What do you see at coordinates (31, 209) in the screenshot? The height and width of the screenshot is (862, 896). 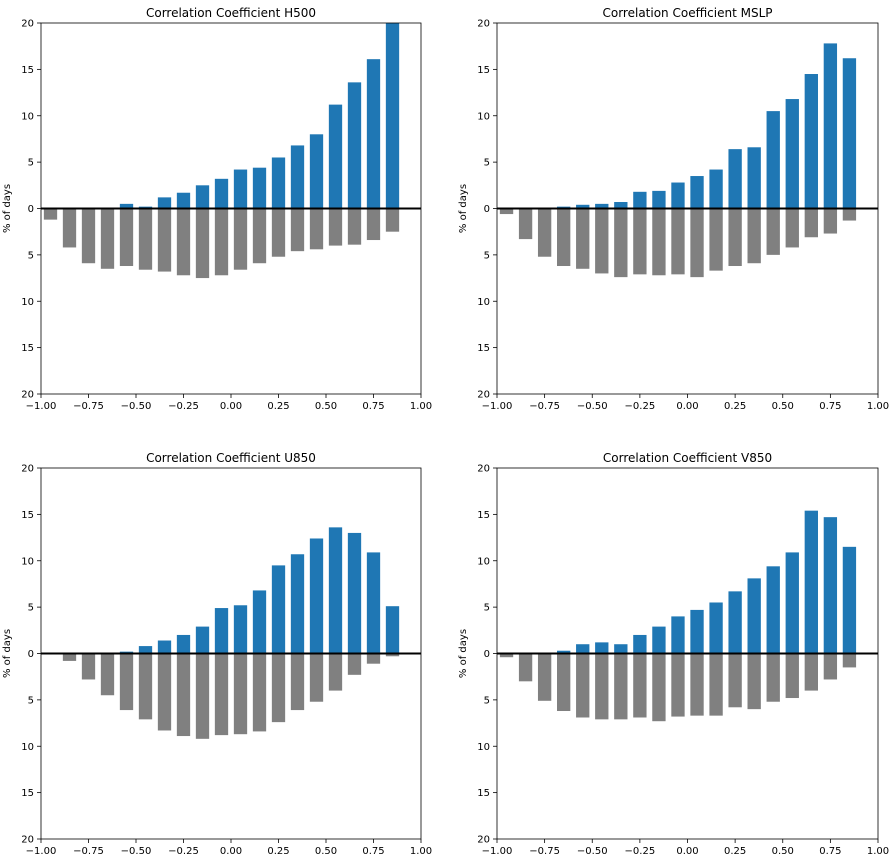 I see `y-tick-label: 0` at bounding box center [31, 209].